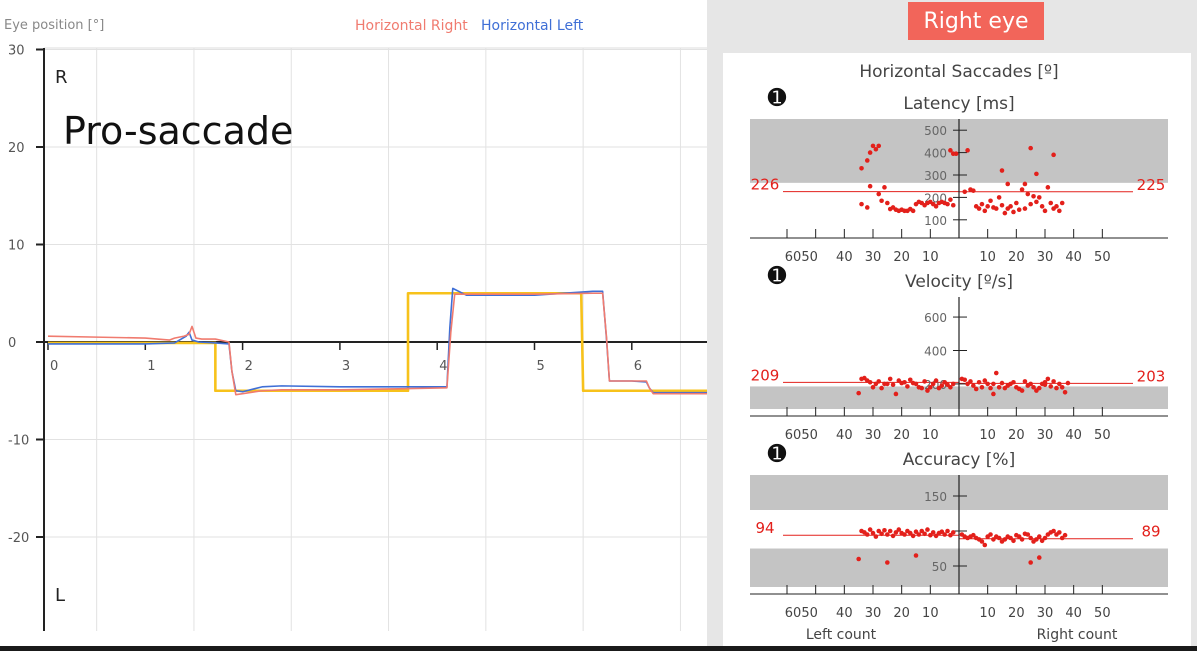 The height and width of the screenshot is (651, 1197). What do you see at coordinates (959, 460) in the screenshot?
I see `accuracy-title: Accuracy [%]` at bounding box center [959, 460].